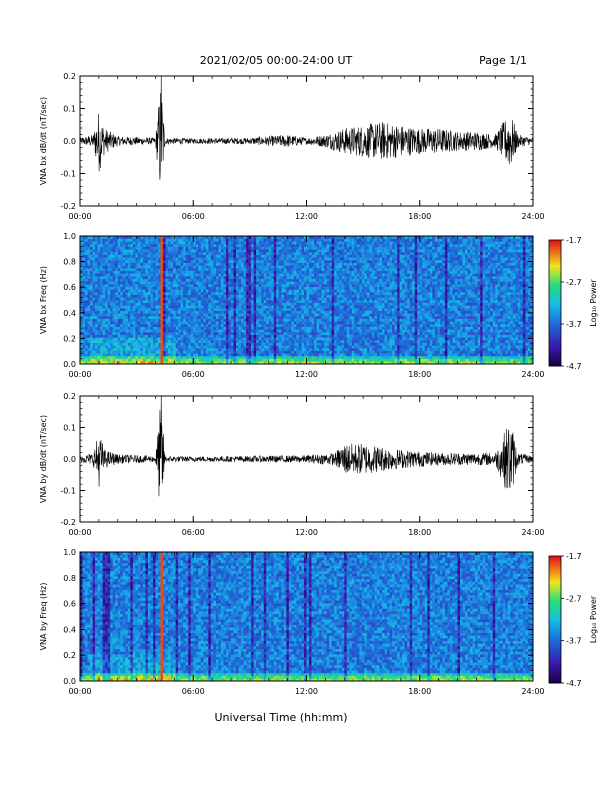  What do you see at coordinates (43, 141) in the screenshot?
I see `y-axis-title: VNA bx dB/dt (nT/sec)` at bounding box center [43, 141].